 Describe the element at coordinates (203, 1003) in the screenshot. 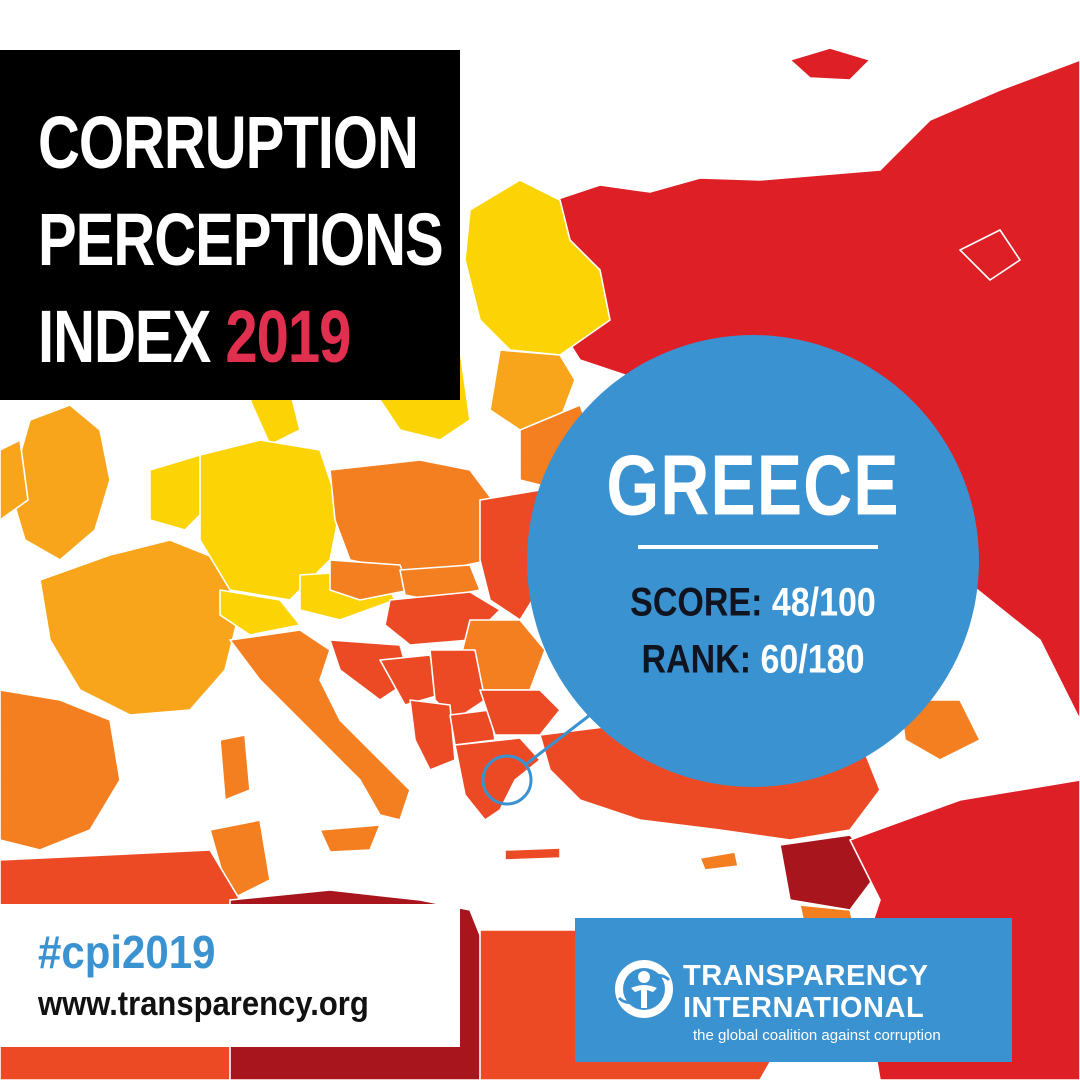

I see `website-link: www.transparency.org` at that location.